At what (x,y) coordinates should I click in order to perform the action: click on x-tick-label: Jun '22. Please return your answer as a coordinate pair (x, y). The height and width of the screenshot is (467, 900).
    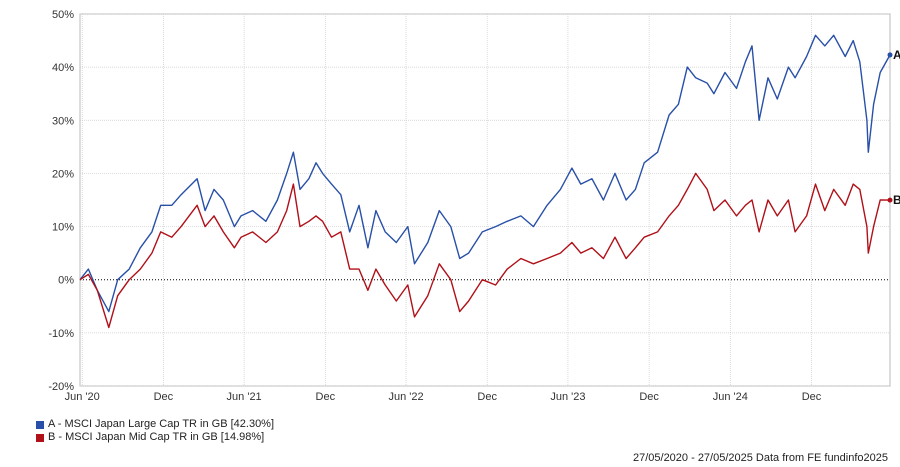
    Looking at the image, I should click on (405, 397).